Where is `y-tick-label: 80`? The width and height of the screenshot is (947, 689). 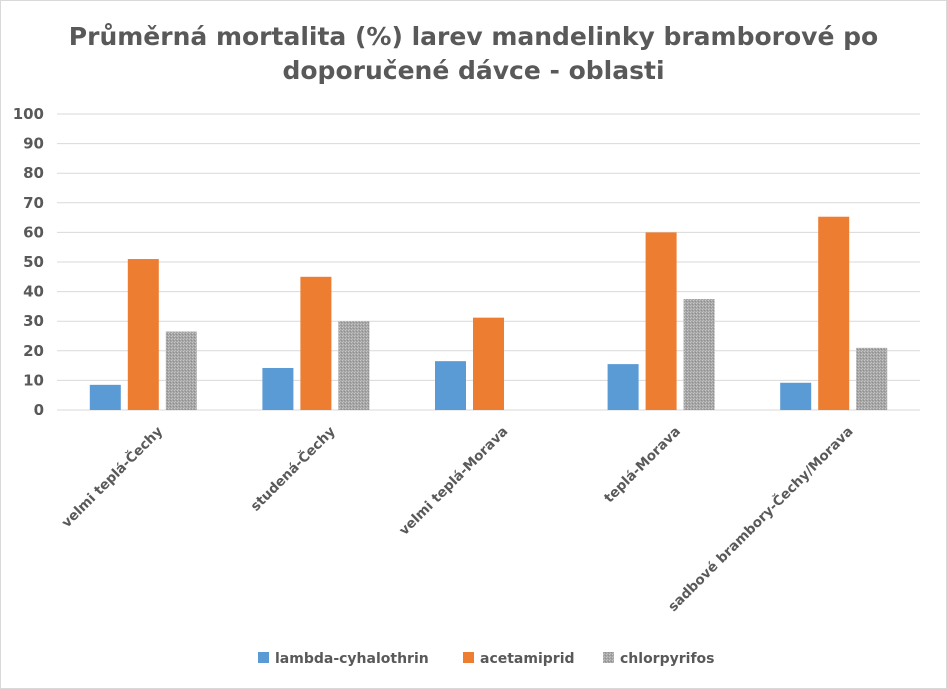
y-tick-label: 80 is located at coordinates (33, 173).